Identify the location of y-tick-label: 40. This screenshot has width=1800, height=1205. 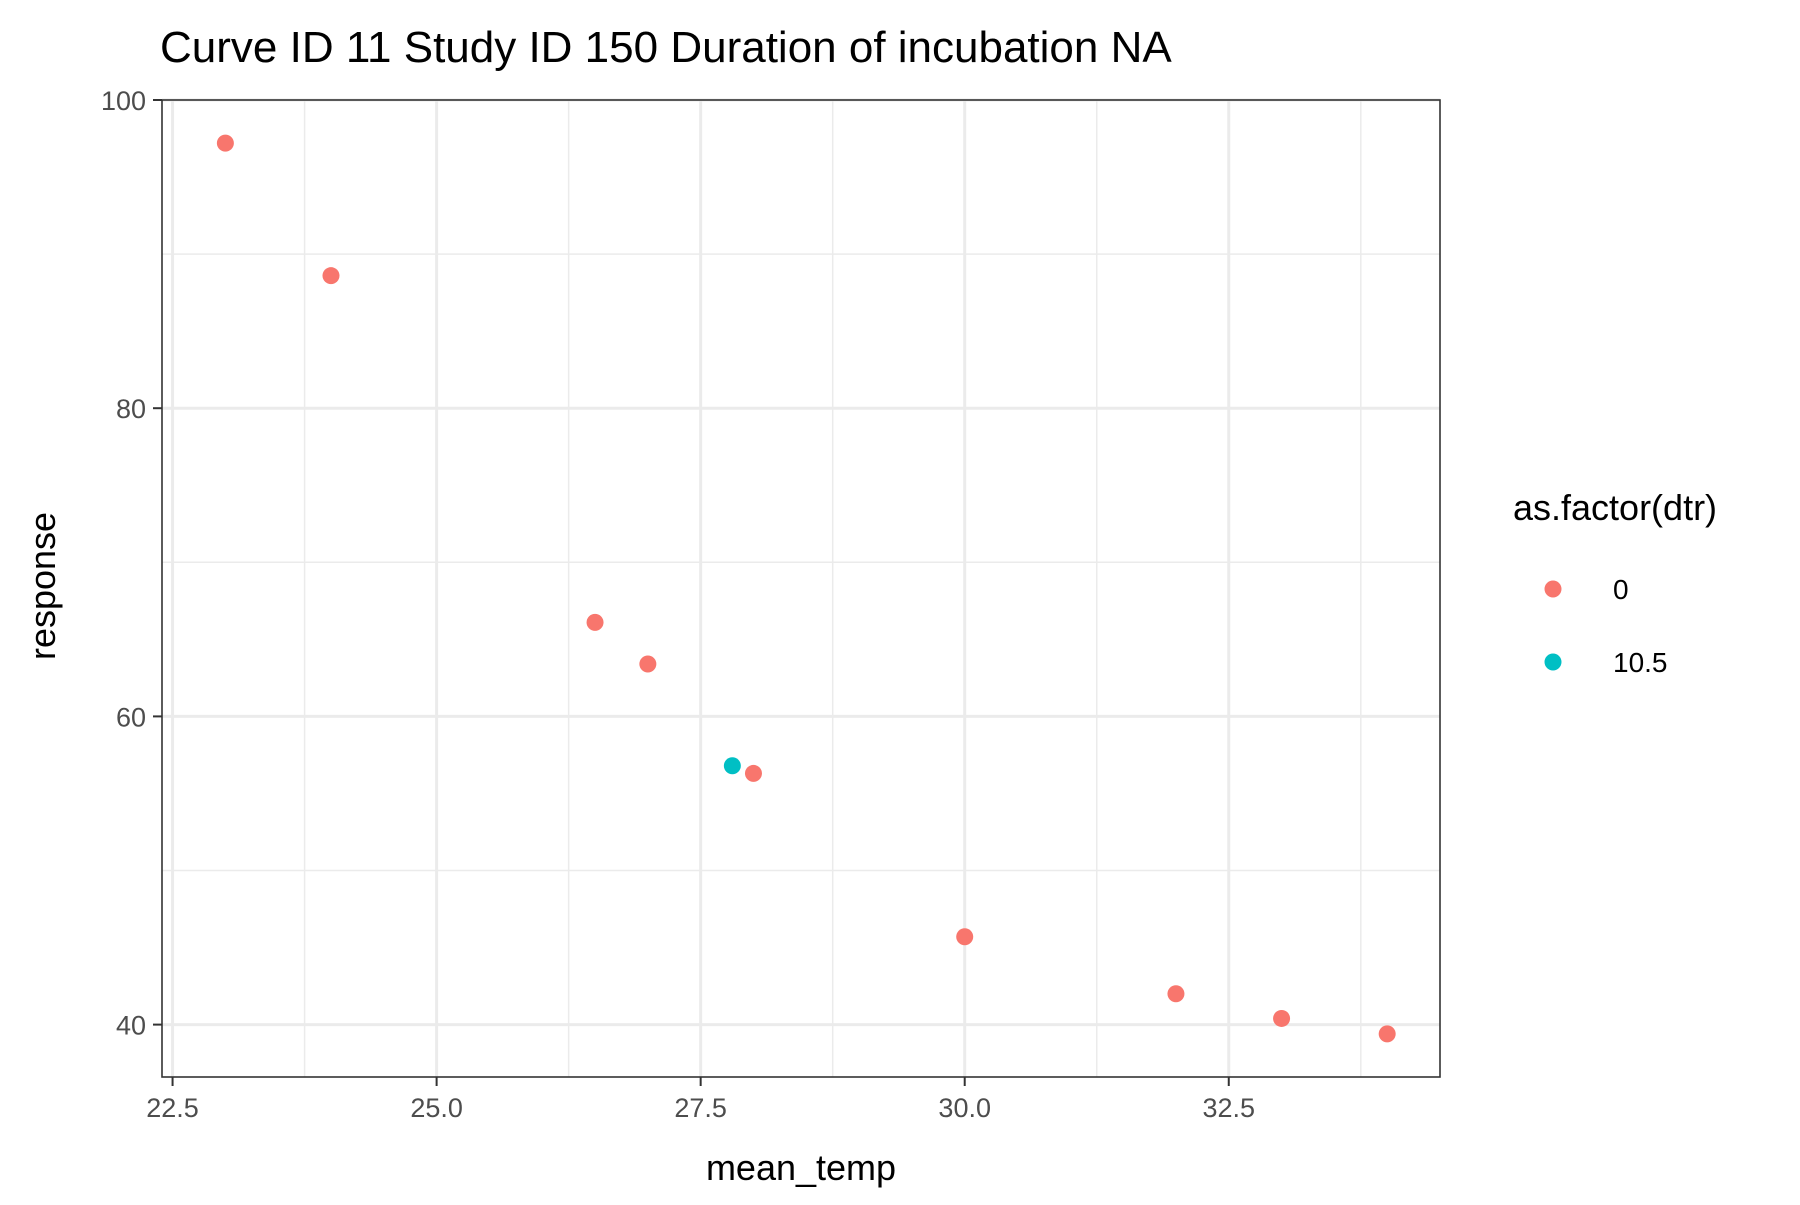
(131, 1026).